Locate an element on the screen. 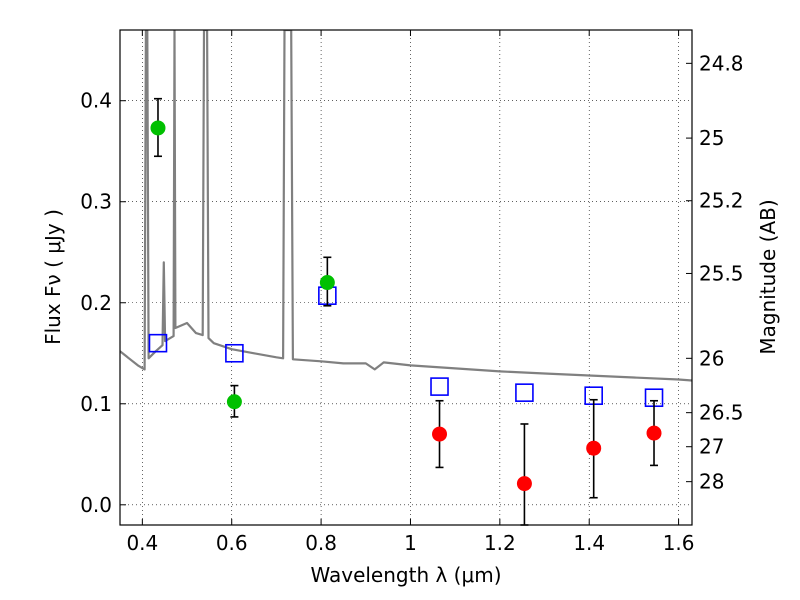  x-tick-label: 0.6 is located at coordinates (232, 543).